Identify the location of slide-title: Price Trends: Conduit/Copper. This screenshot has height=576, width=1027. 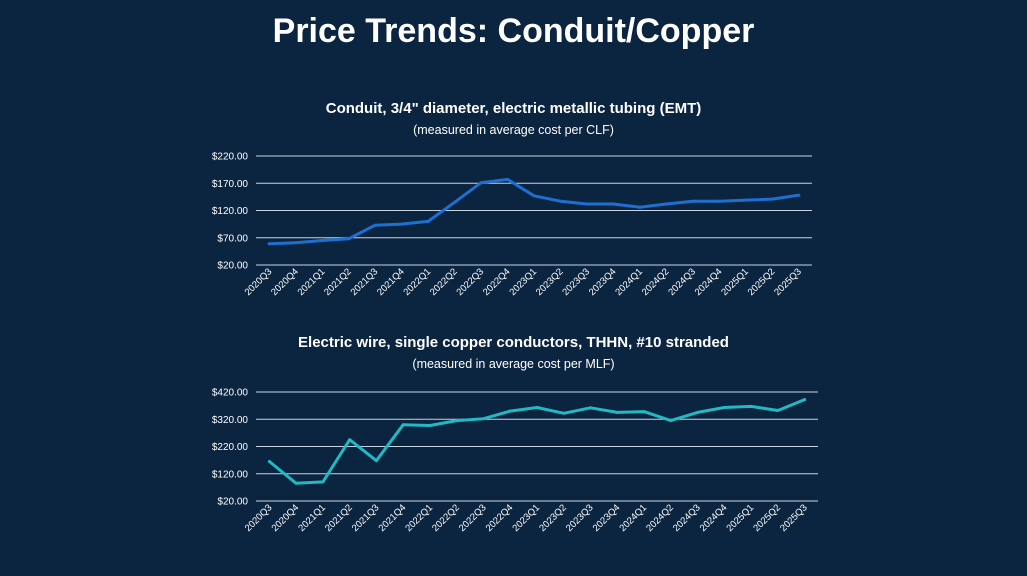
(513, 31).